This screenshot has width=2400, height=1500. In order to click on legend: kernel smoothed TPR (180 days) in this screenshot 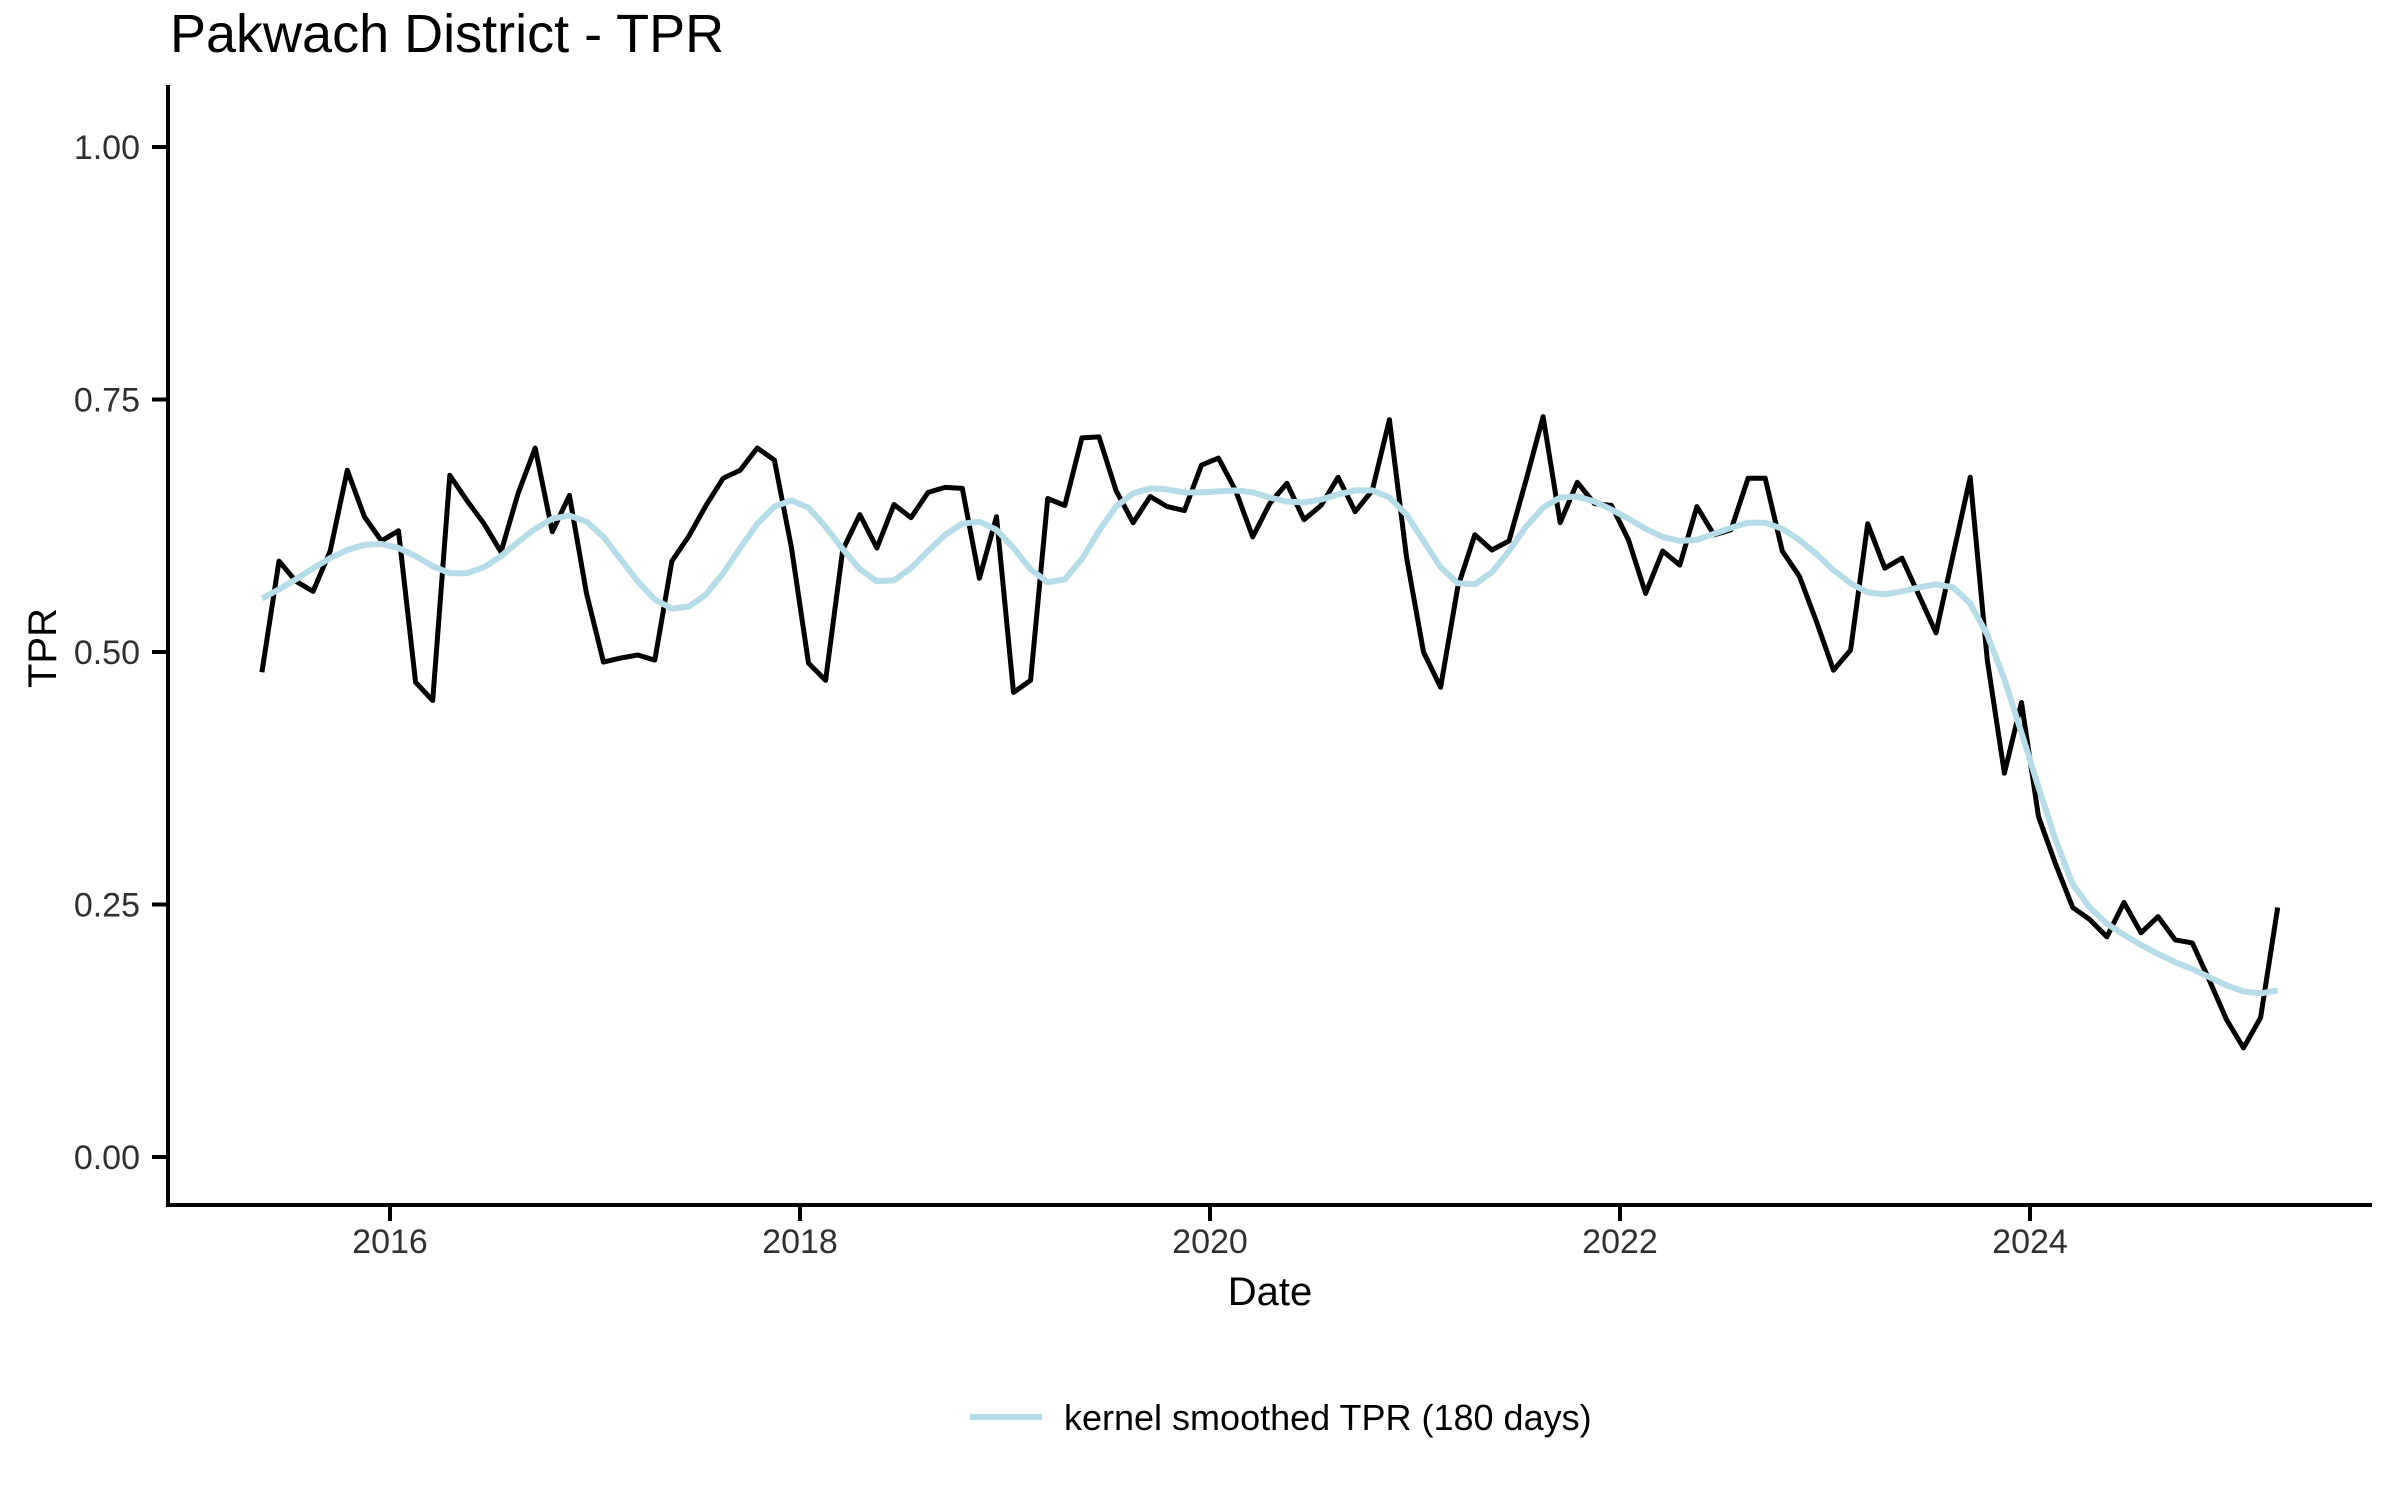, I will do `click(1281, 1417)`.